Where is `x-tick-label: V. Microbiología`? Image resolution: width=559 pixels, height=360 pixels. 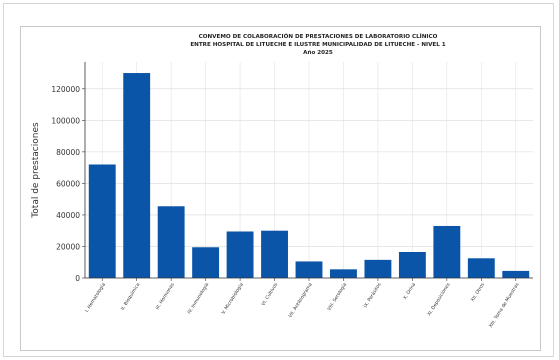
x-tick-label: V. Microbiología is located at coordinates (232, 298).